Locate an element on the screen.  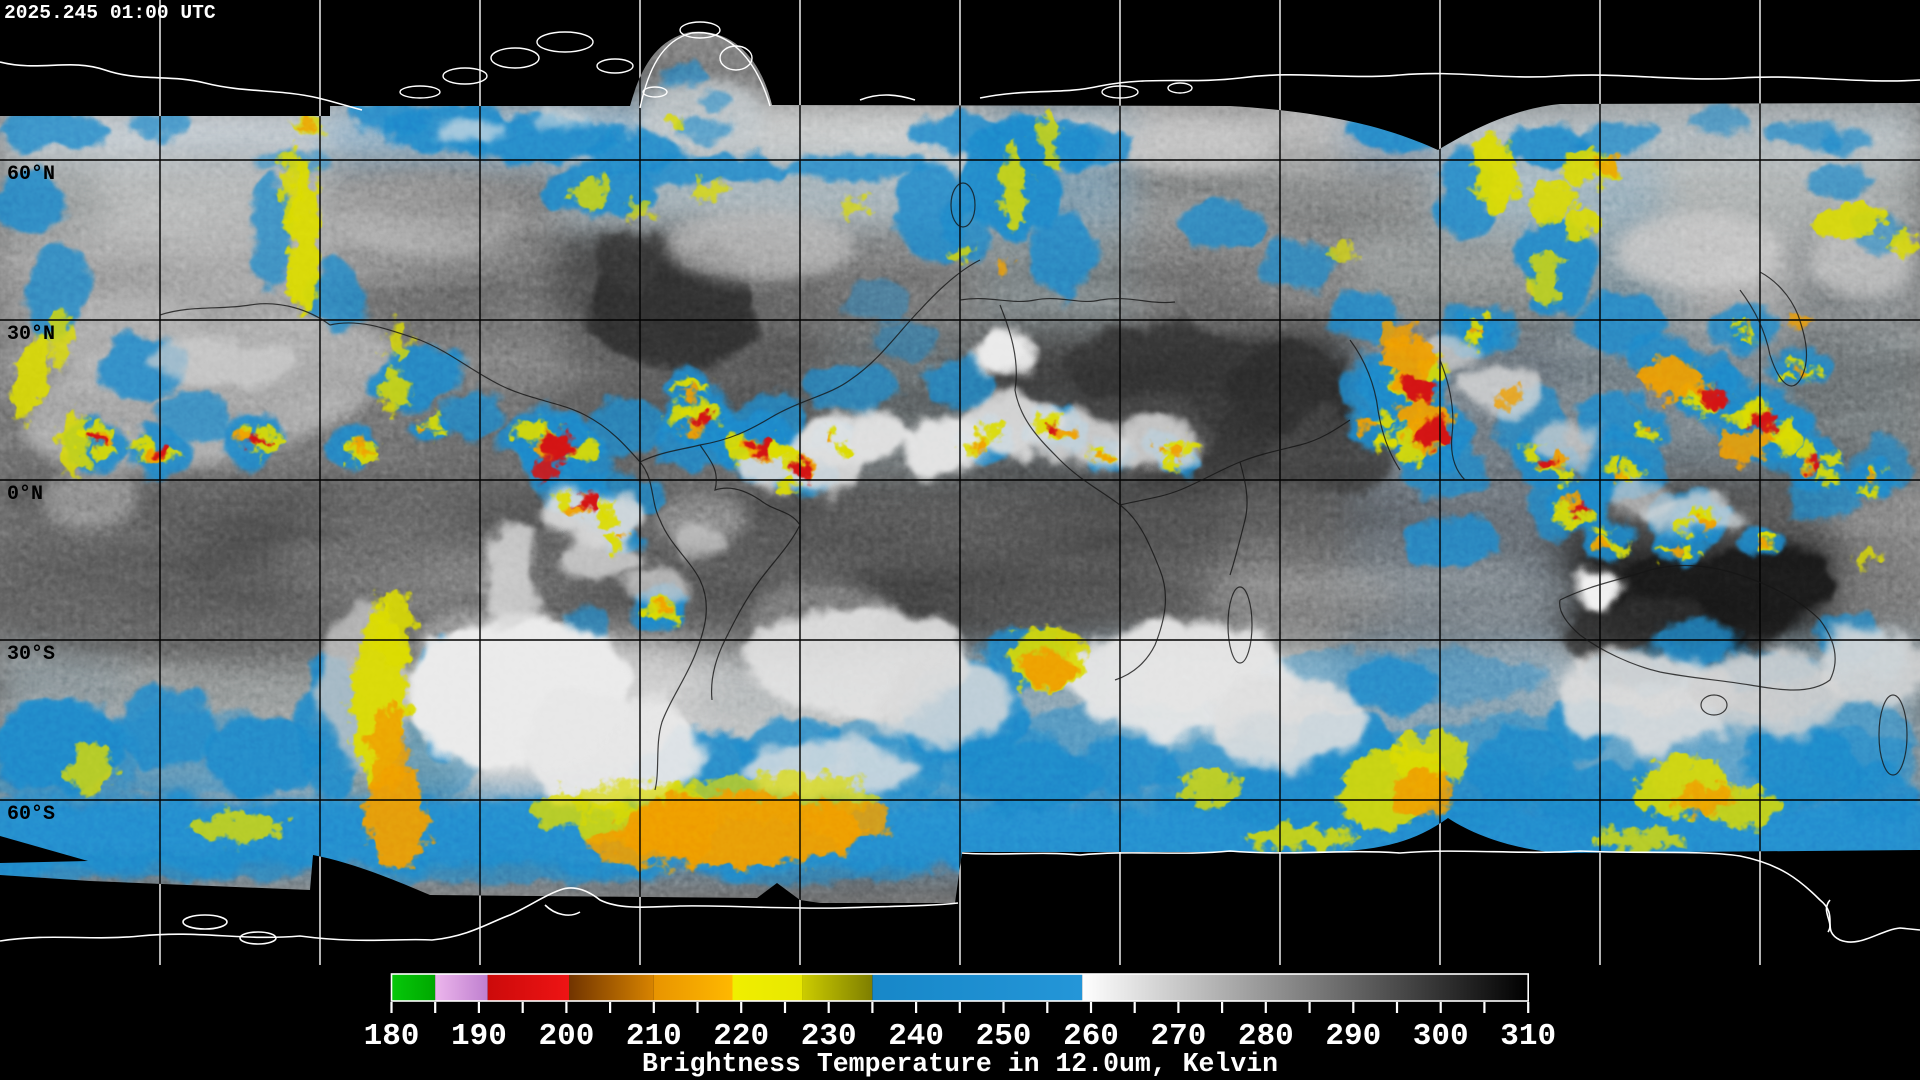
svg-text: 300 is located at coordinates (1441, 1036).